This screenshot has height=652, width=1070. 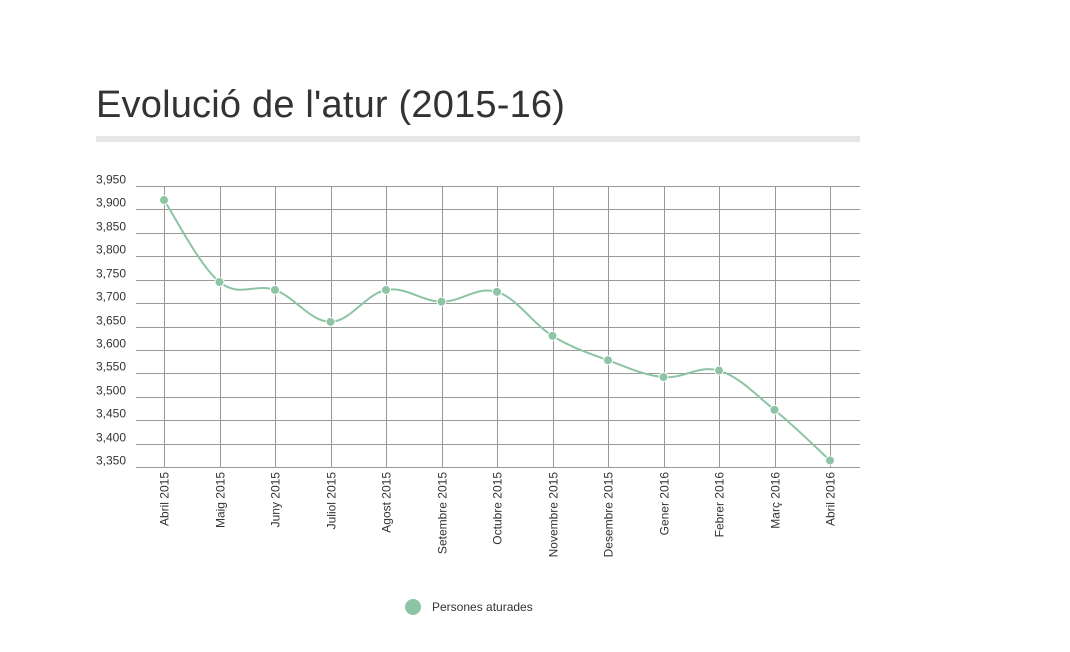 What do you see at coordinates (111, 367) in the screenshot?
I see `y-tick-label: 3,550` at bounding box center [111, 367].